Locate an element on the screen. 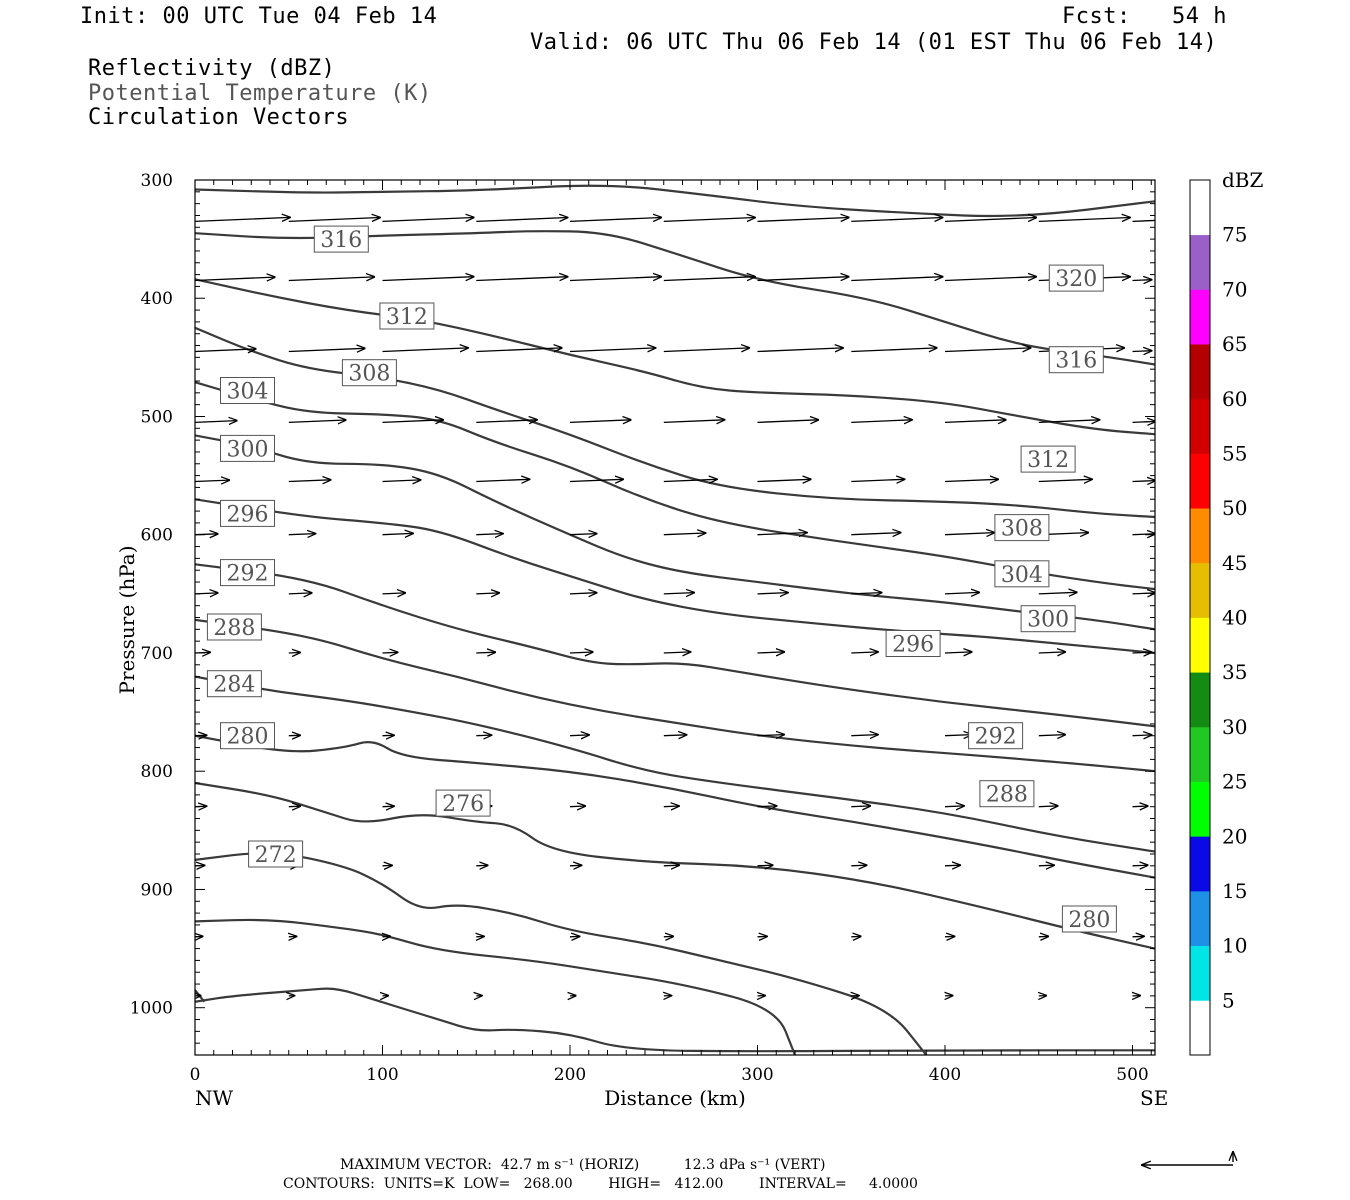 The image size is (1350, 1200). x-tick-label: 300 is located at coordinates (757, 1075).